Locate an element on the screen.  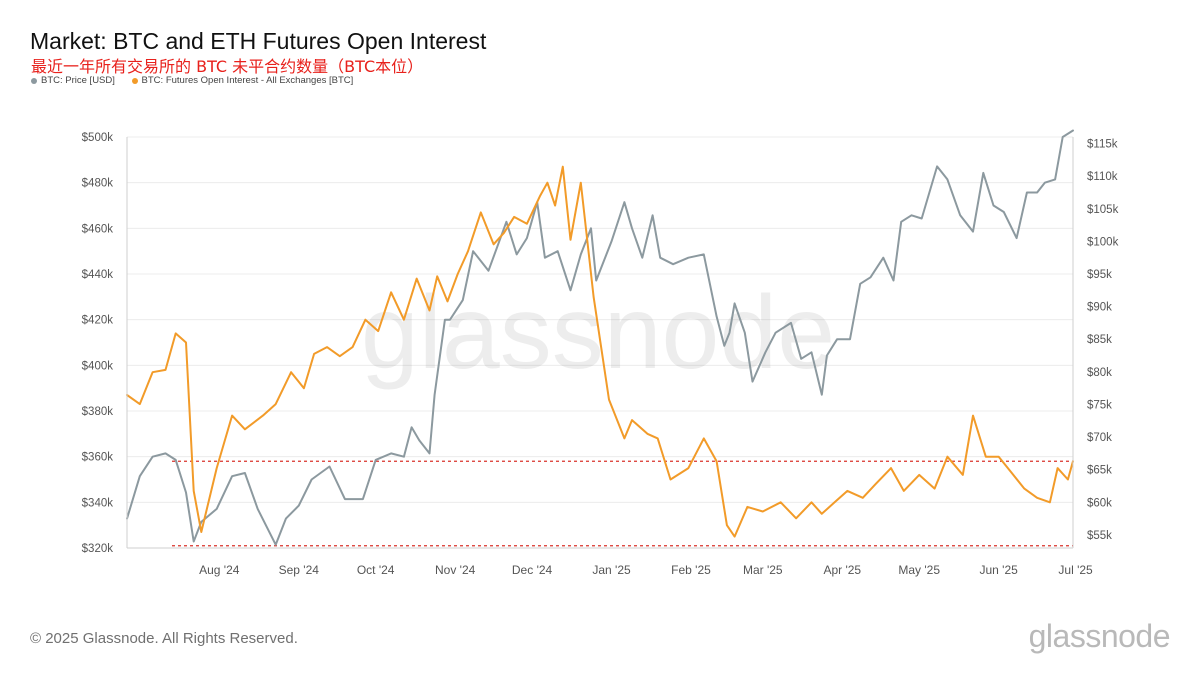
y-right-tick-label-5: $80k is located at coordinates (1099, 373).